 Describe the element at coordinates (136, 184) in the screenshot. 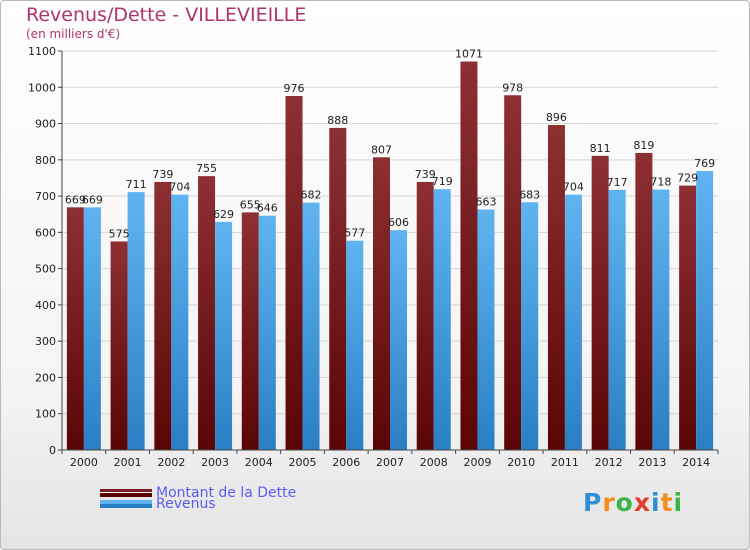

I see `data-label-revenus: 711` at that location.